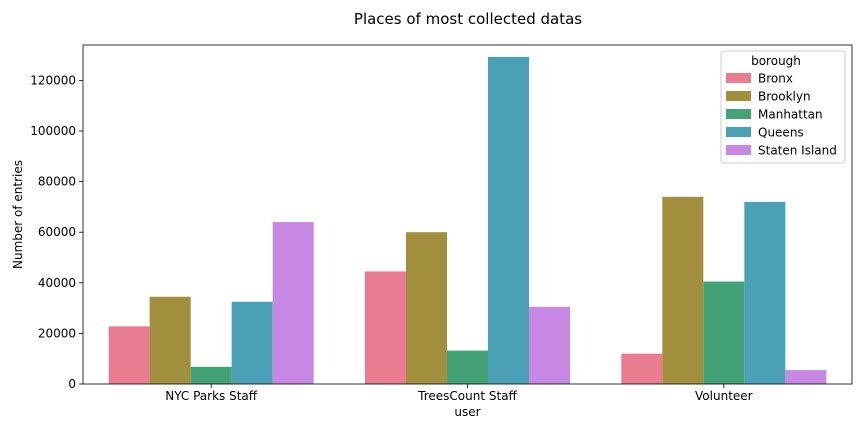 Image resolution: width=864 pixels, height=432 pixels. I want to click on x-axis: NYC Parks Staff TreesCount Staff Volunteer, so click(459, 393).